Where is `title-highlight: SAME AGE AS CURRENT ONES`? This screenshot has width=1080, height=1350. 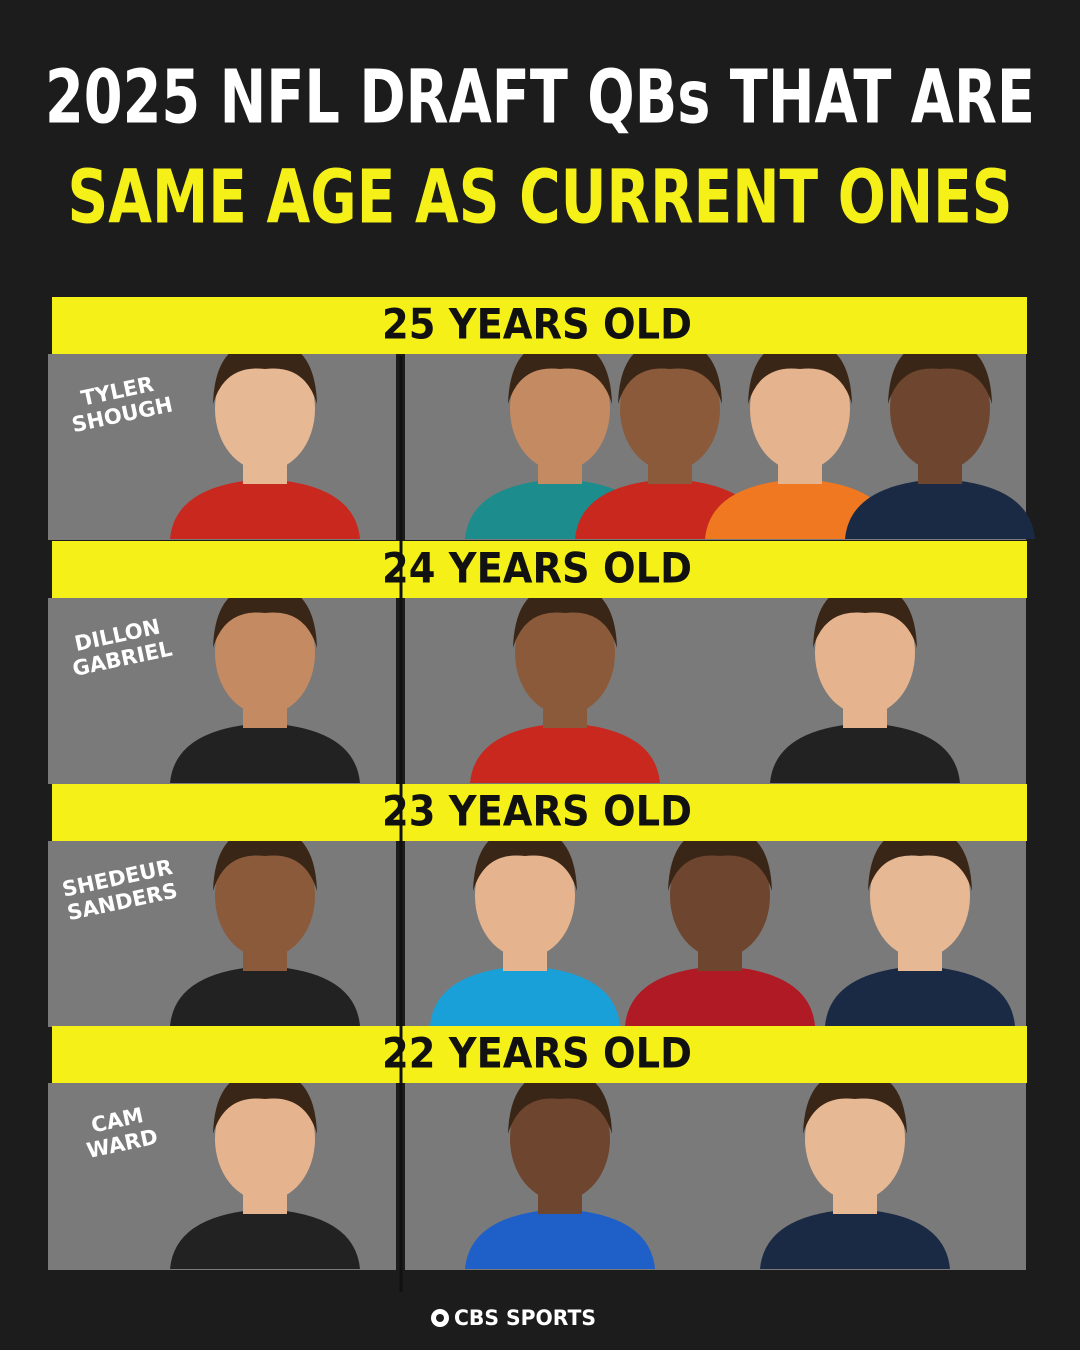
title-highlight: SAME AGE AS CURRENT ONES is located at coordinates (540, 198).